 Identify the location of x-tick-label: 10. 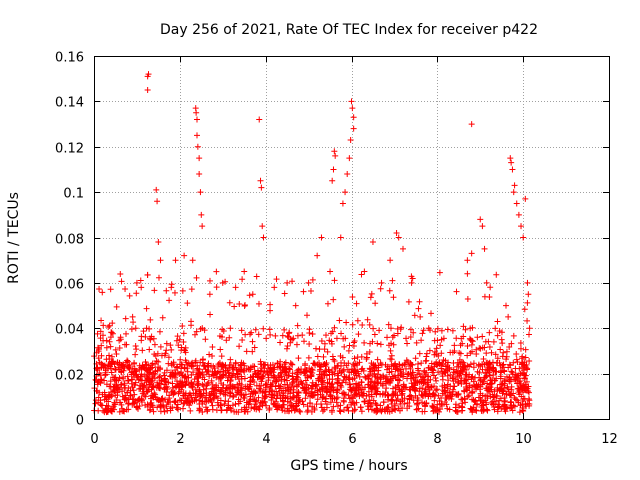
(523, 439).